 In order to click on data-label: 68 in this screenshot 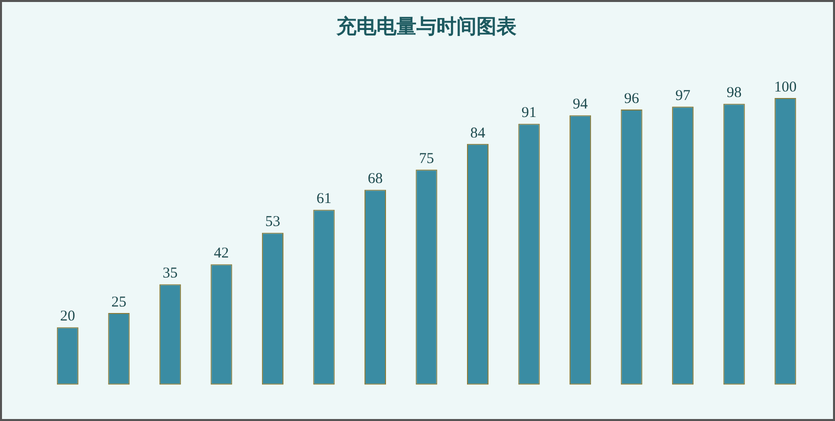, I will do `click(375, 179)`.